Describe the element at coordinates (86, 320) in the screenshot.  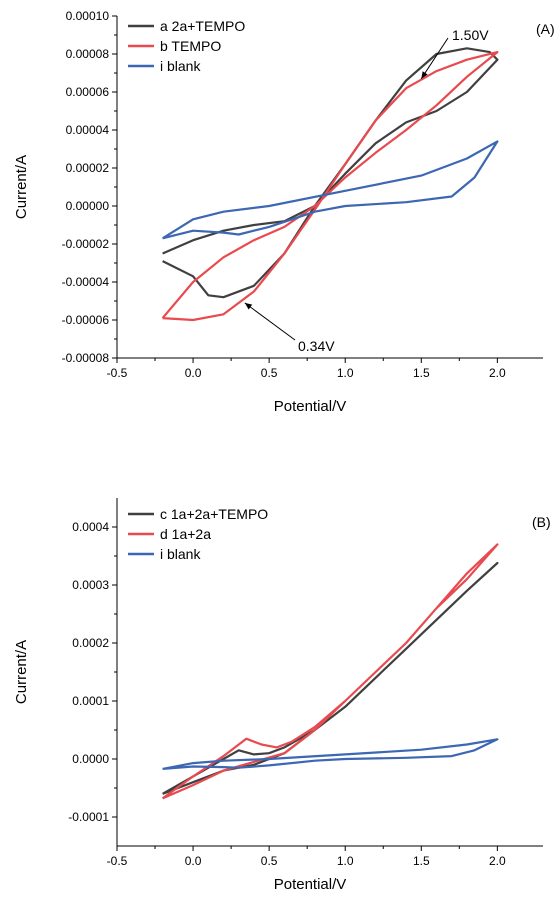
I see `y-tick-label: -0.00006` at that location.